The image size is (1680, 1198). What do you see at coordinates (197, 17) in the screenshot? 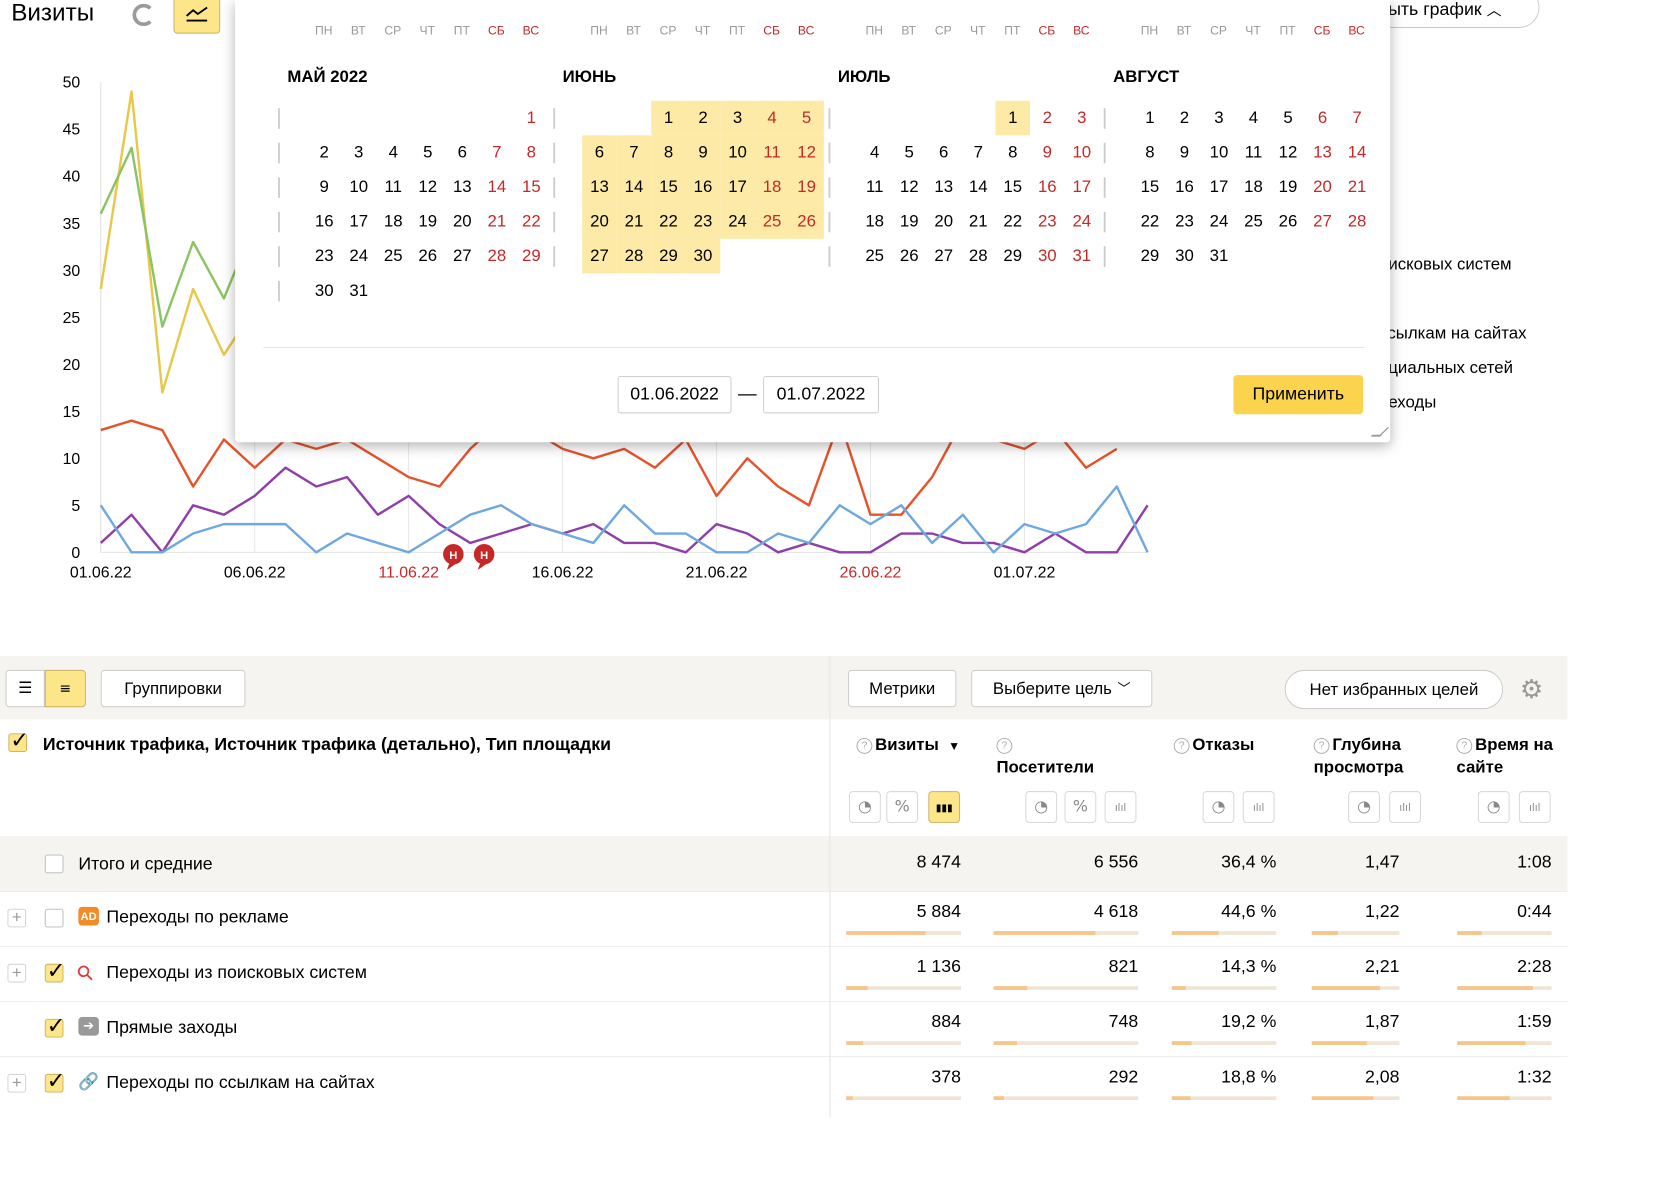
I see `chart-type-button` at bounding box center [197, 17].